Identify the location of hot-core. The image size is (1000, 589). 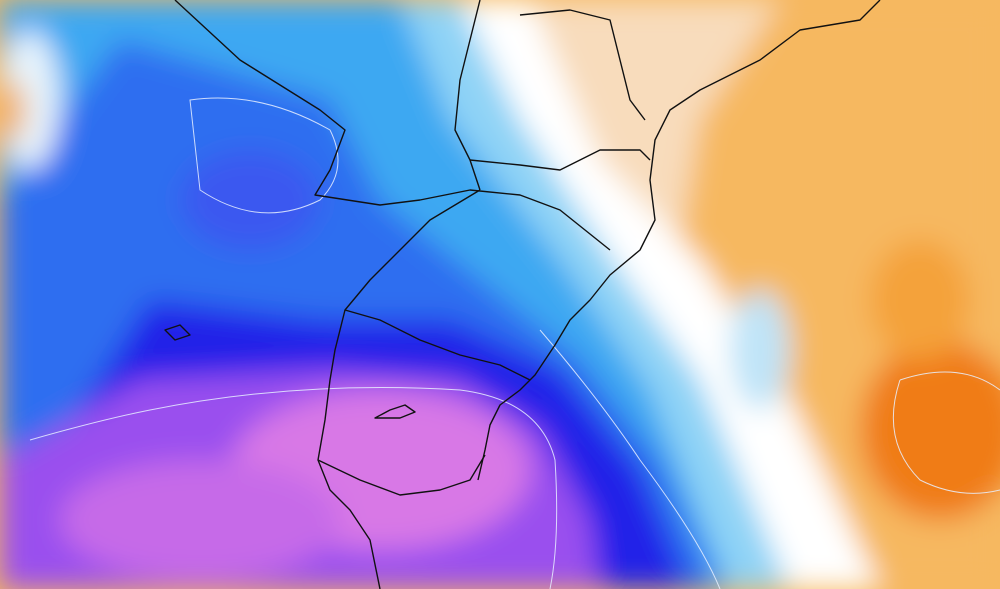
(930, 430).